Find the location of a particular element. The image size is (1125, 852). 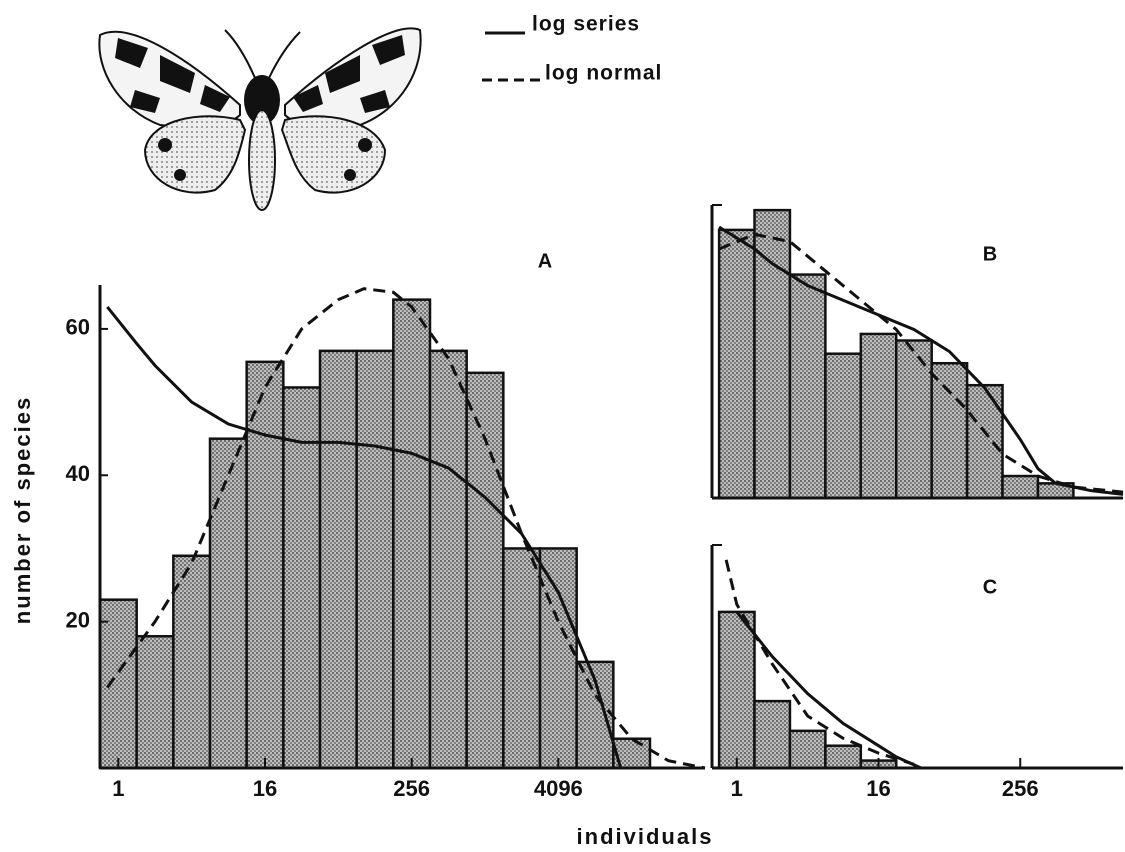

panel-label: B is located at coordinates (990, 254).